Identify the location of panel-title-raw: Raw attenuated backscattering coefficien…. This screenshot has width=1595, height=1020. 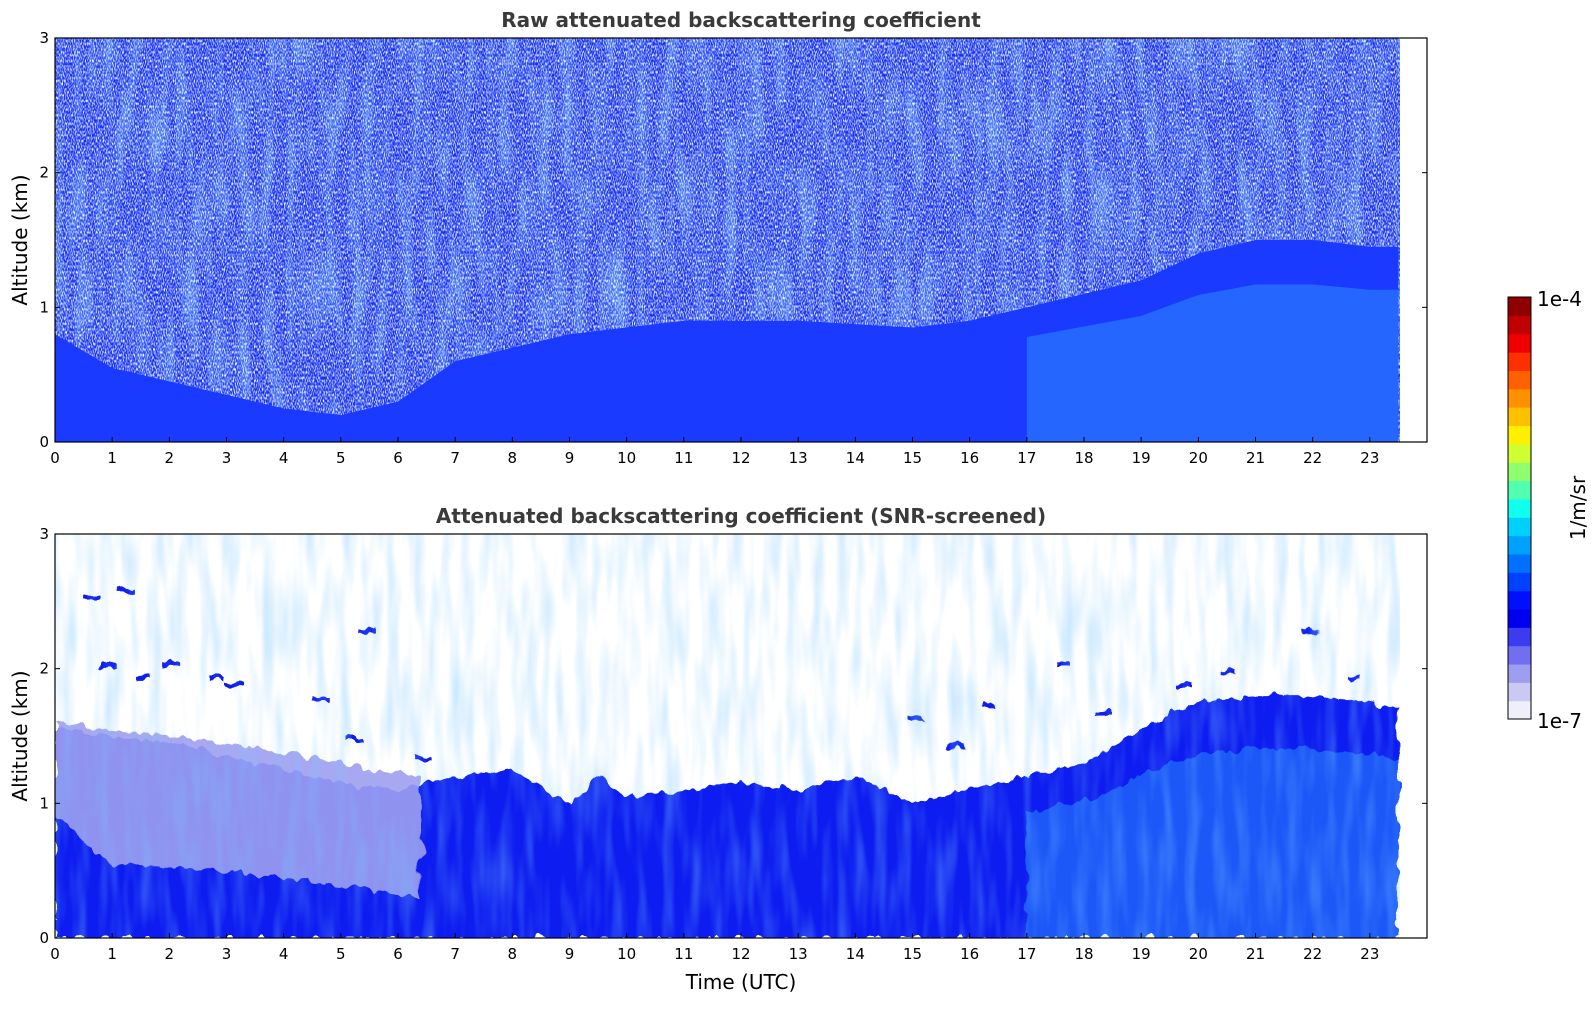
(741, 20).